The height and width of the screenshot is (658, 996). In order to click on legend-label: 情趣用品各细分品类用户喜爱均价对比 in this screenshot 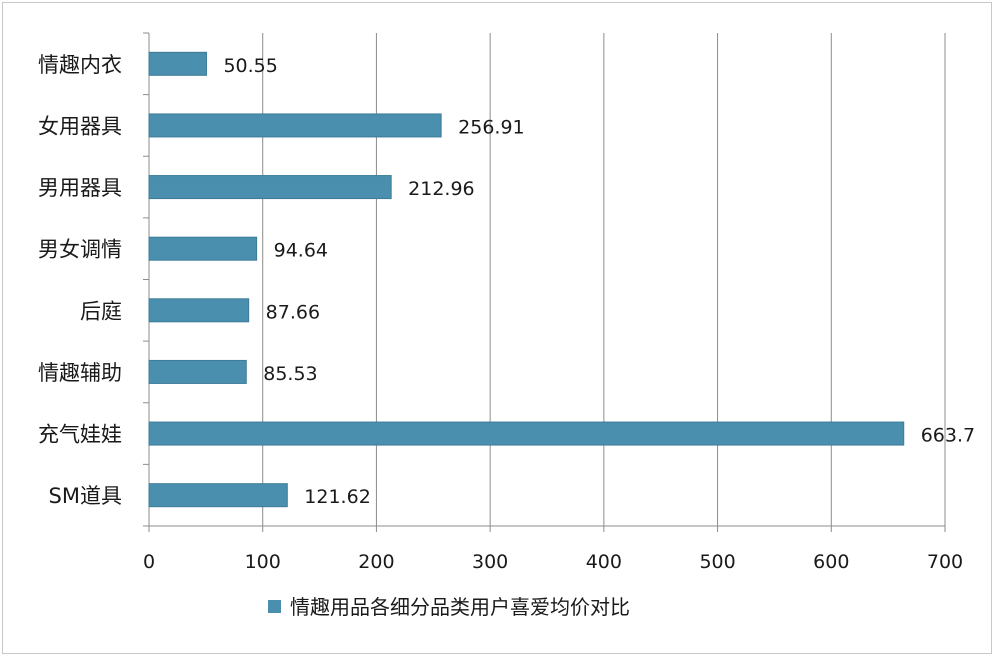, I will do `click(460, 607)`.